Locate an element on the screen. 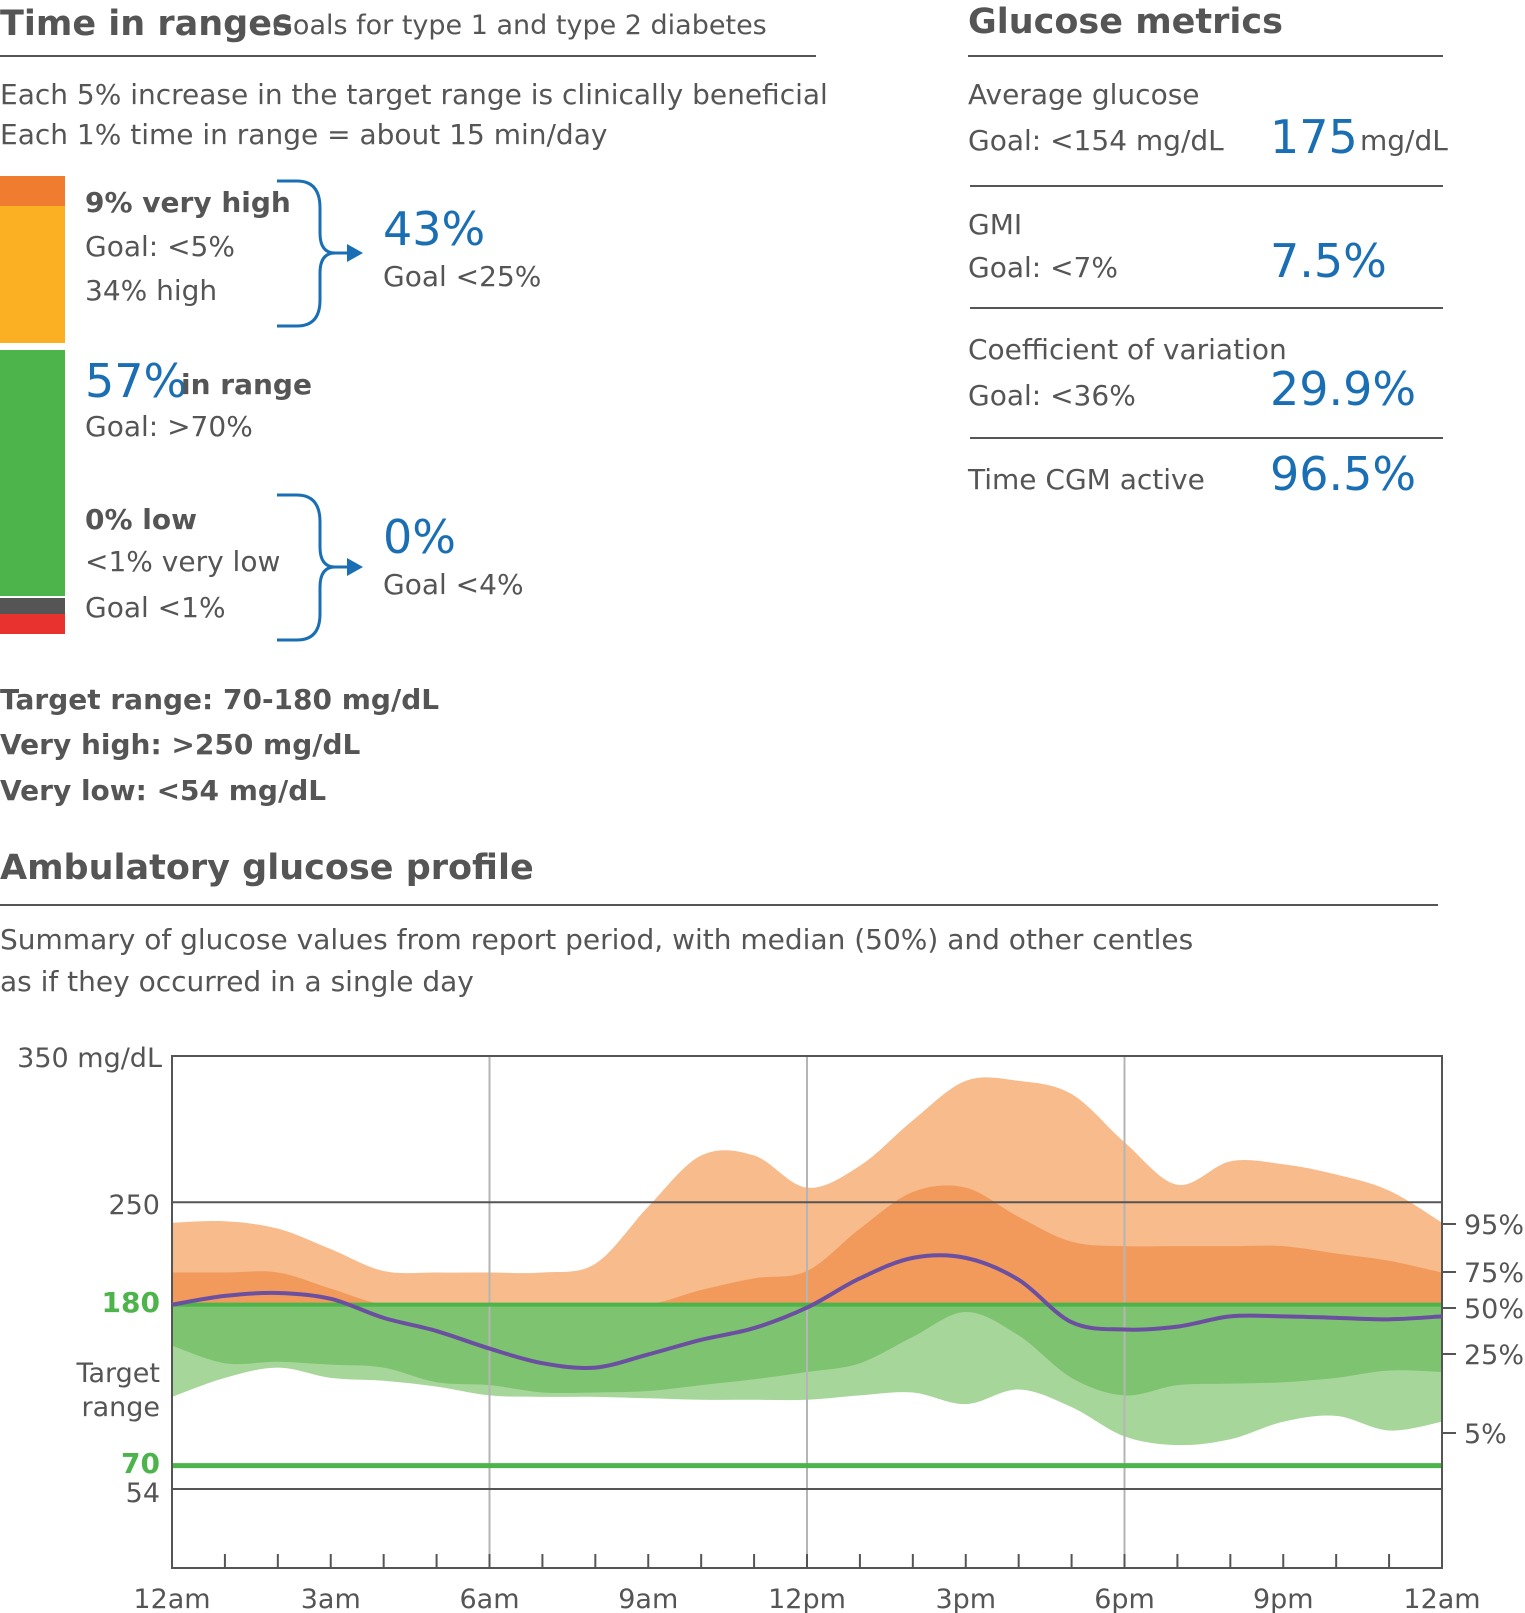 This screenshot has height=1613, width=1525. target-range-label-1: Target is located at coordinates (117, 1373).